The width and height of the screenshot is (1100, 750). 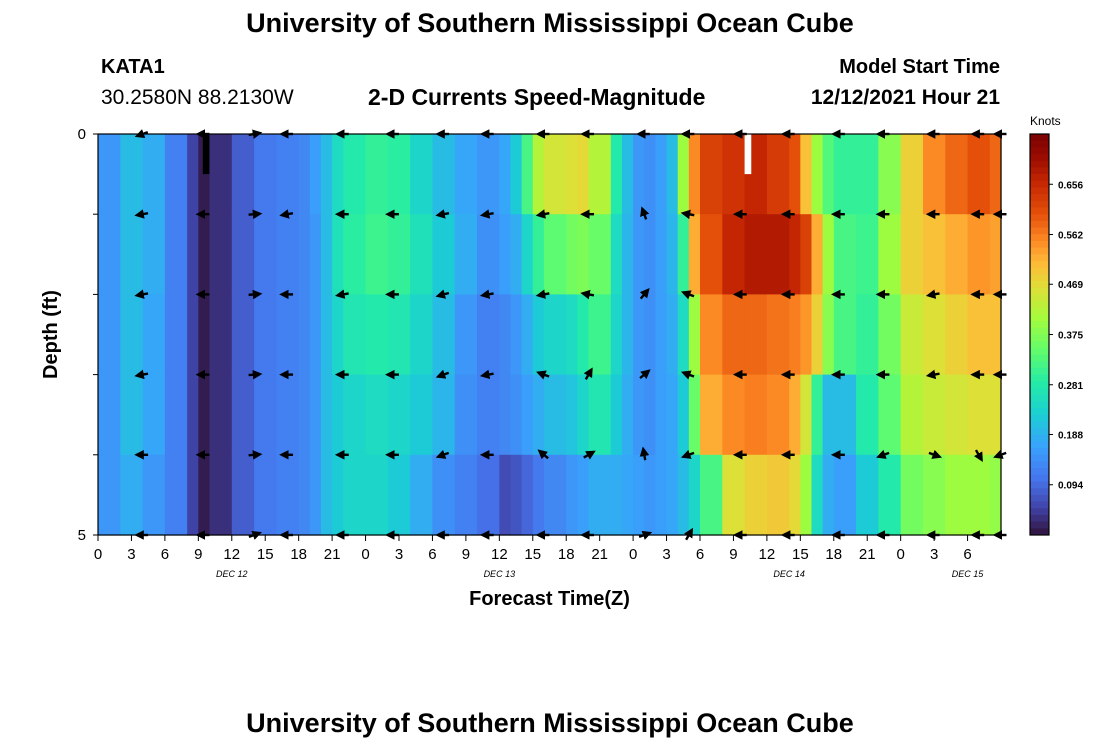 I want to click on colorbar-tick-label: 0.375, so click(x=1070, y=336).